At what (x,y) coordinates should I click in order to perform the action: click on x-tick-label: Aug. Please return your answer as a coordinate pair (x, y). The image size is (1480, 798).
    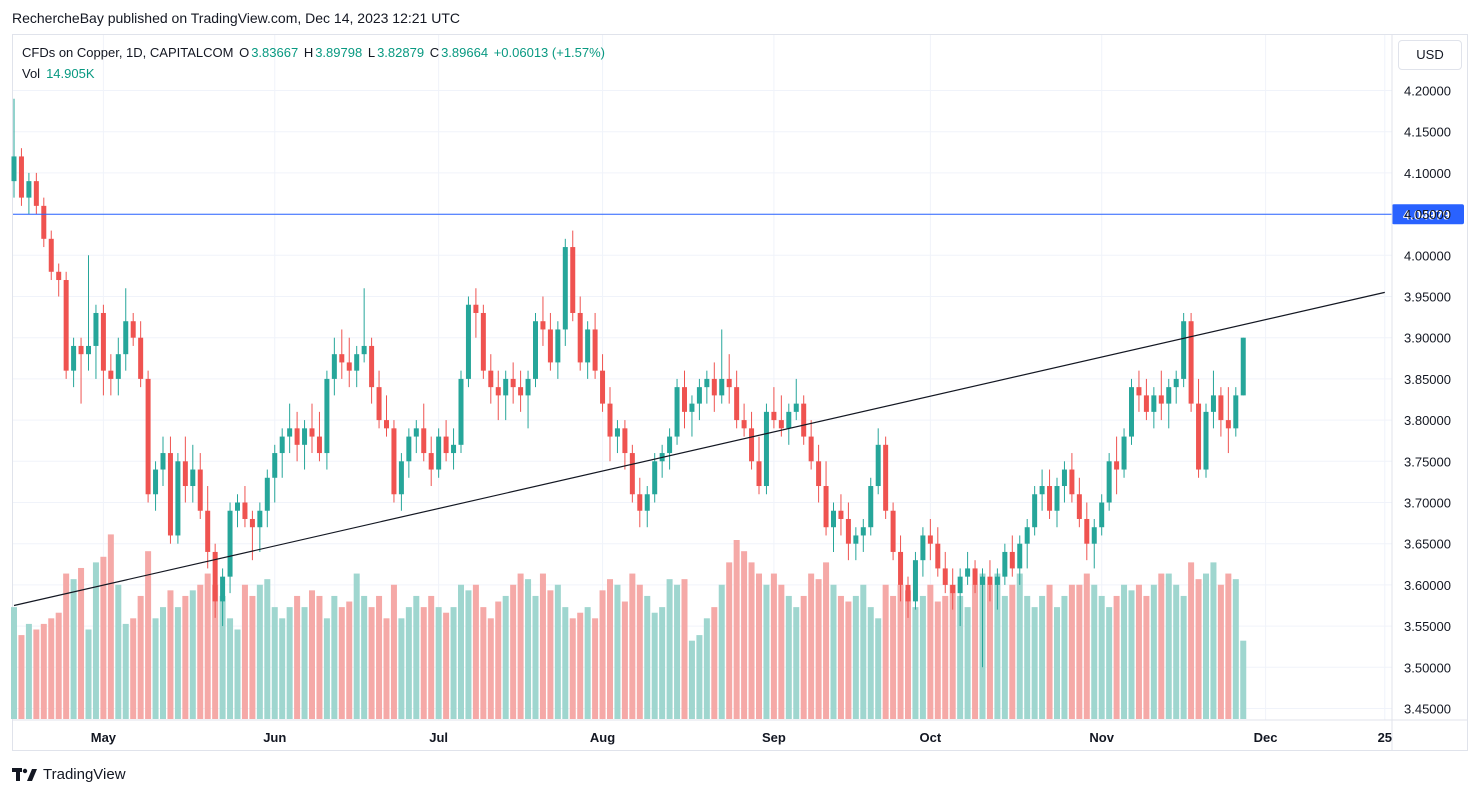
    Looking at the image, I should click on (602, 737).